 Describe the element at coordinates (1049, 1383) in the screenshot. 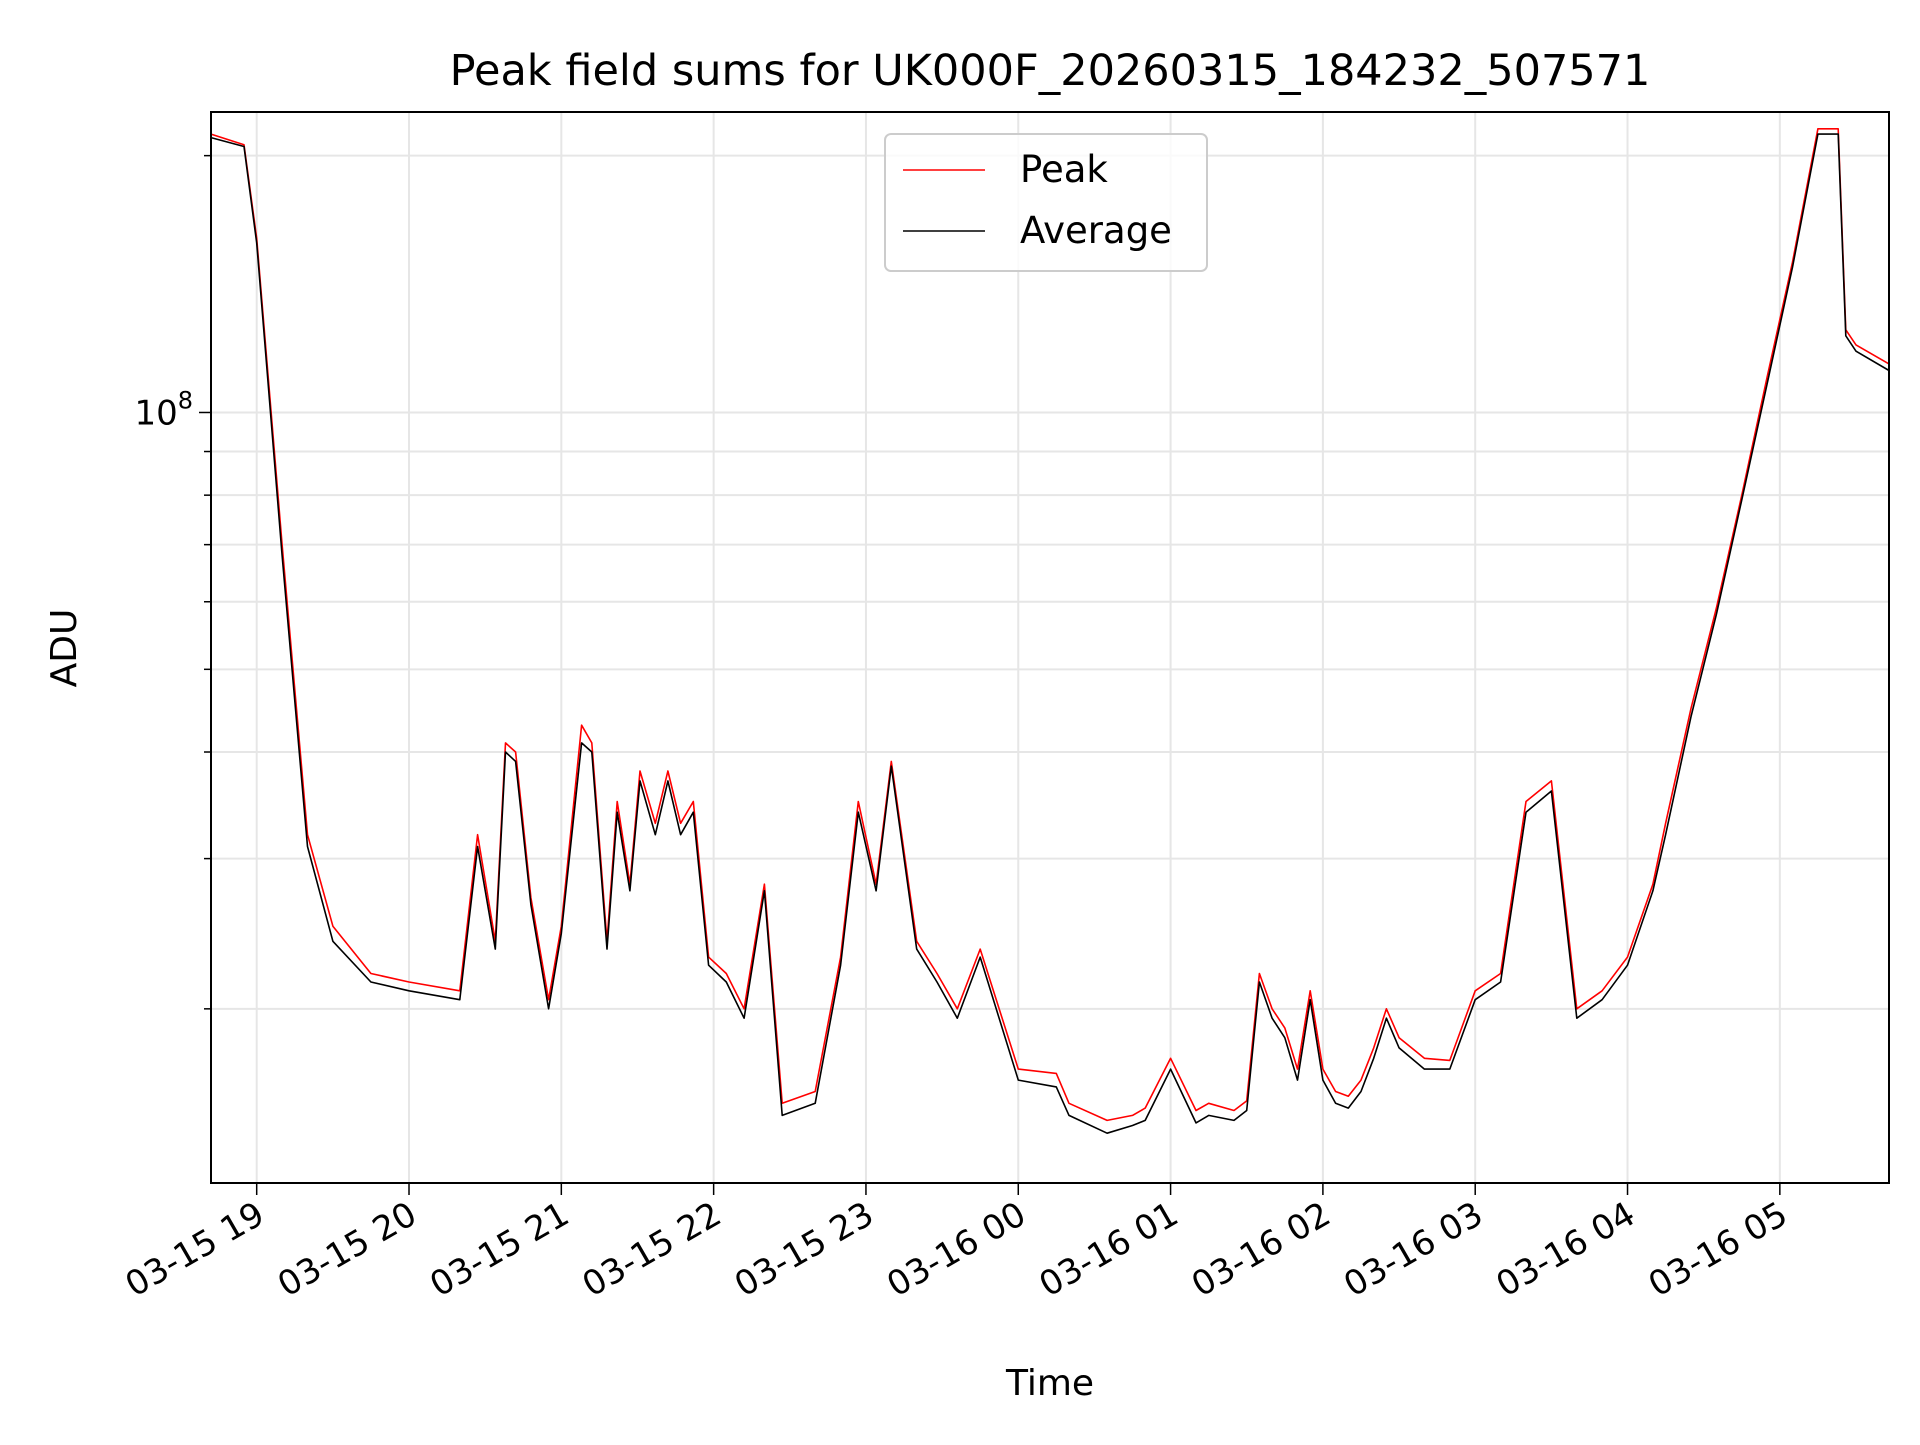

I see `x-axis-label: Time` at that location.